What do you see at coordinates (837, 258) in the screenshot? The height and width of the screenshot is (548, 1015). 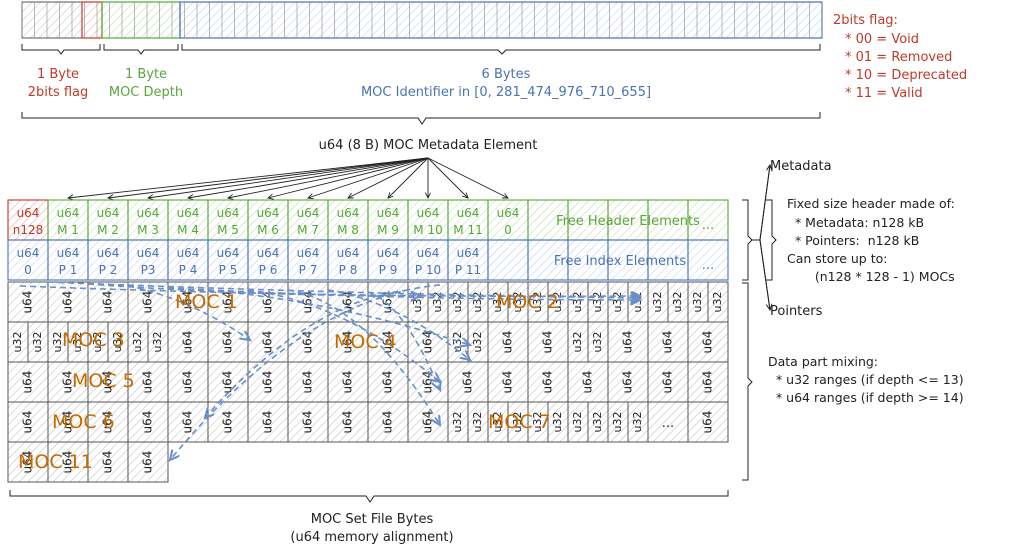 I see `header-line: Can store up to:` at bounding box center [837, 258].